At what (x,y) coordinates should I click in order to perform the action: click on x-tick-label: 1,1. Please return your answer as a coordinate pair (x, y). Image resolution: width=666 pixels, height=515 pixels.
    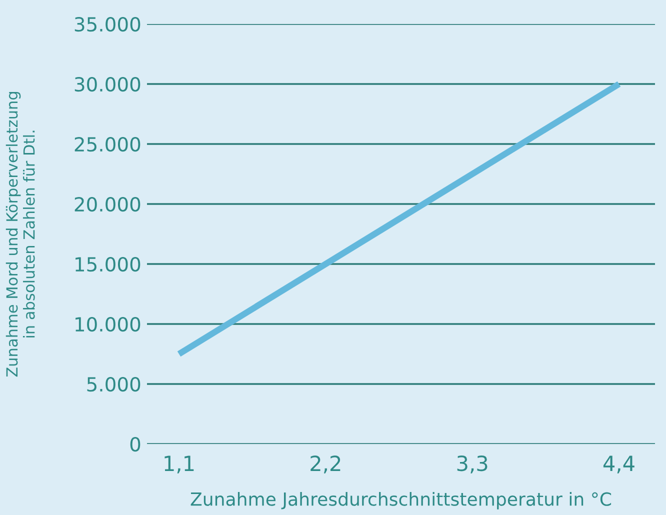
    Looking at the image, I should click on (179, 465).